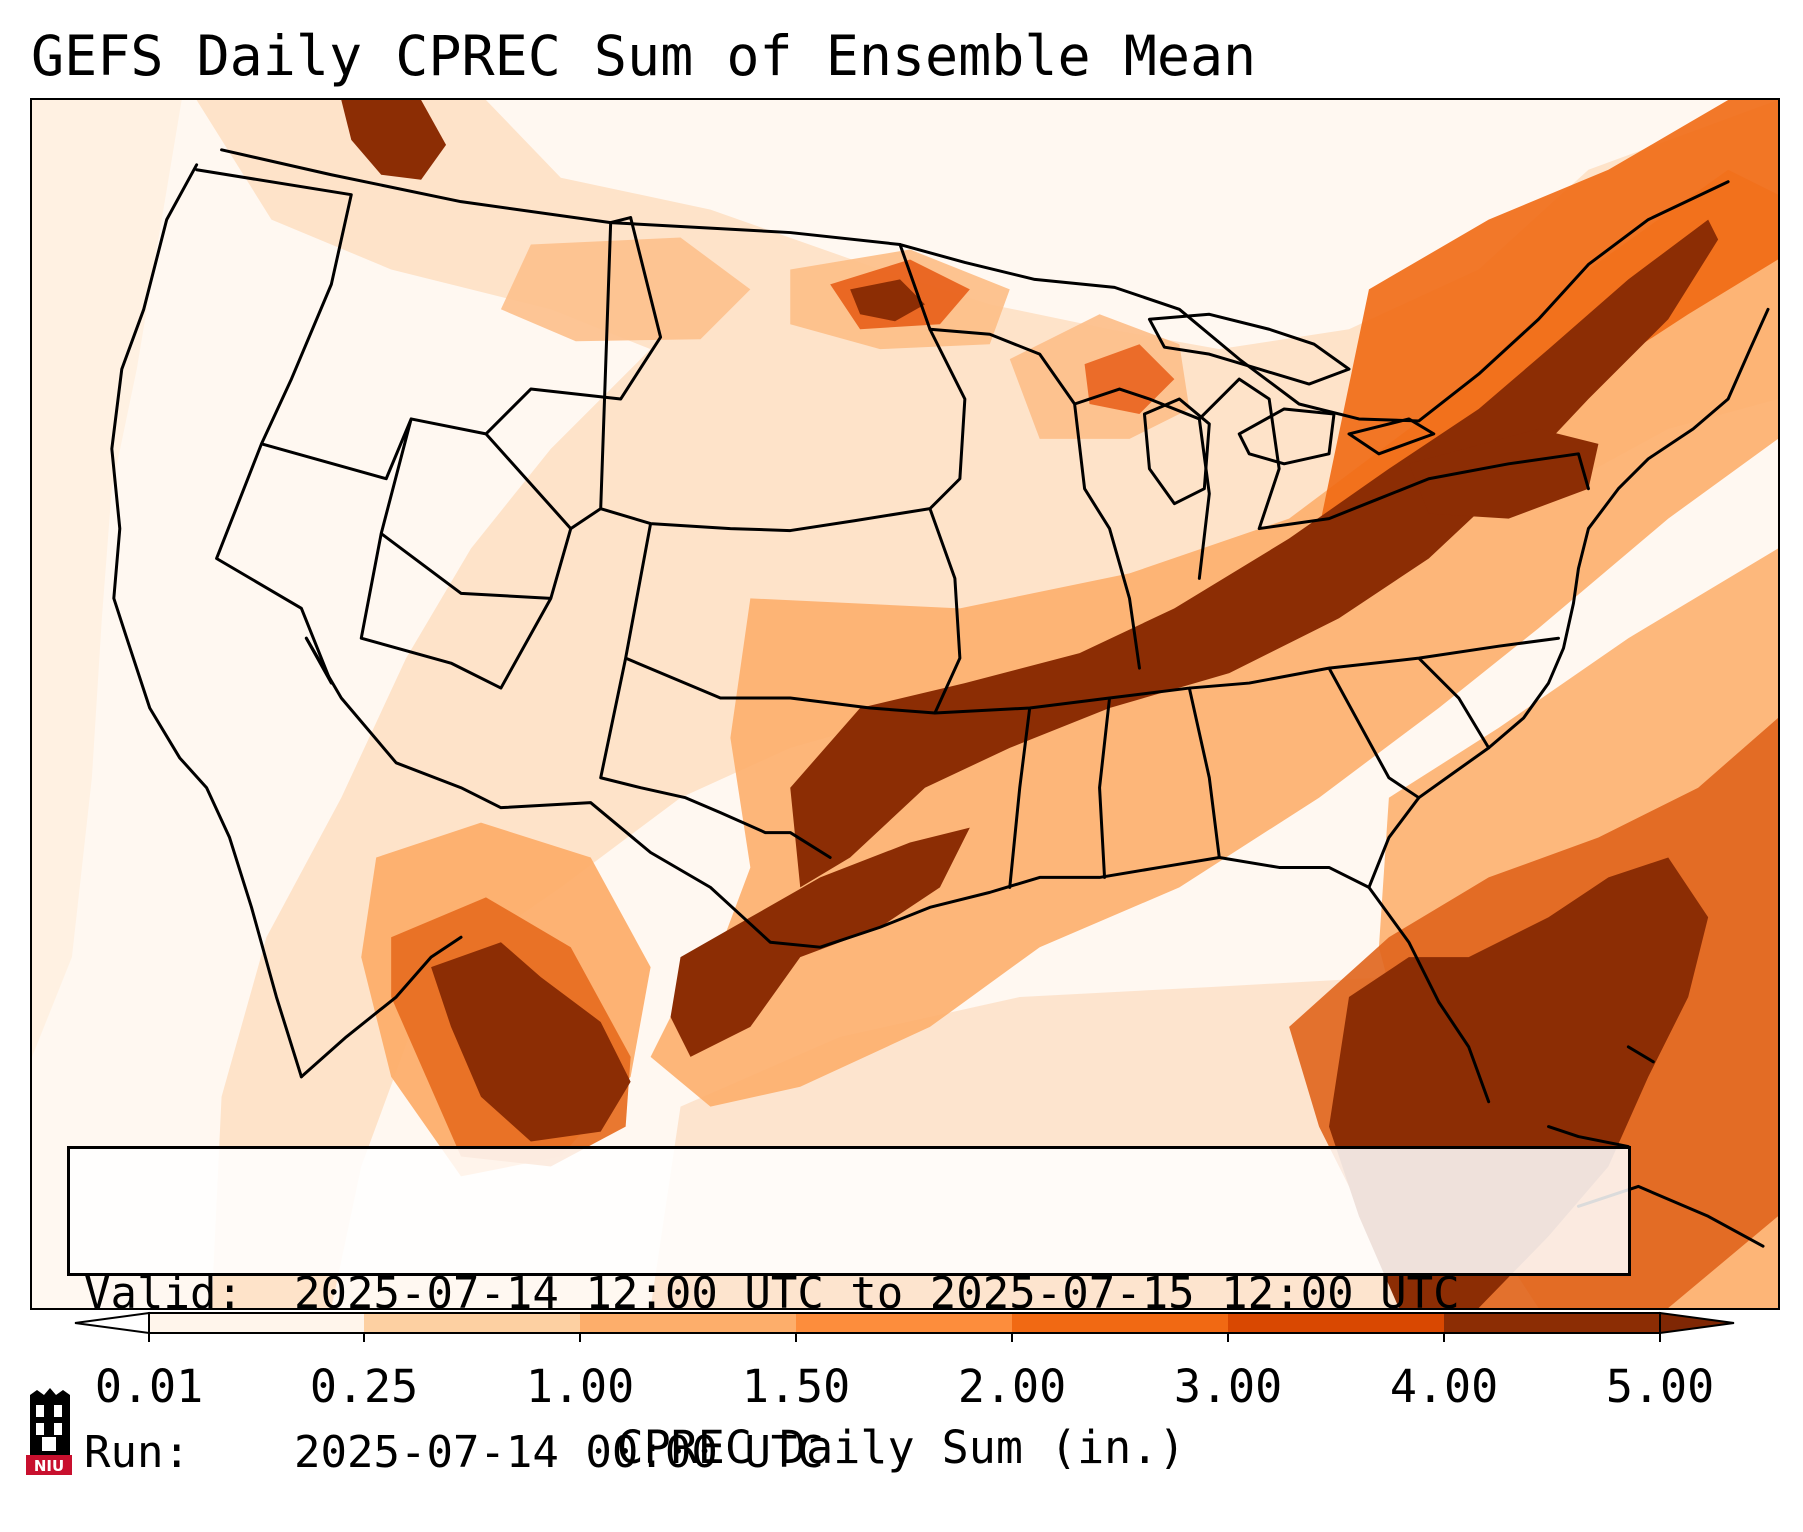 The height and width of the screenshot is (1532, 1803). Describe the element at coordinates (1697, 1323) in the screenshot. I see `colorbar-over-triangle` at that location.